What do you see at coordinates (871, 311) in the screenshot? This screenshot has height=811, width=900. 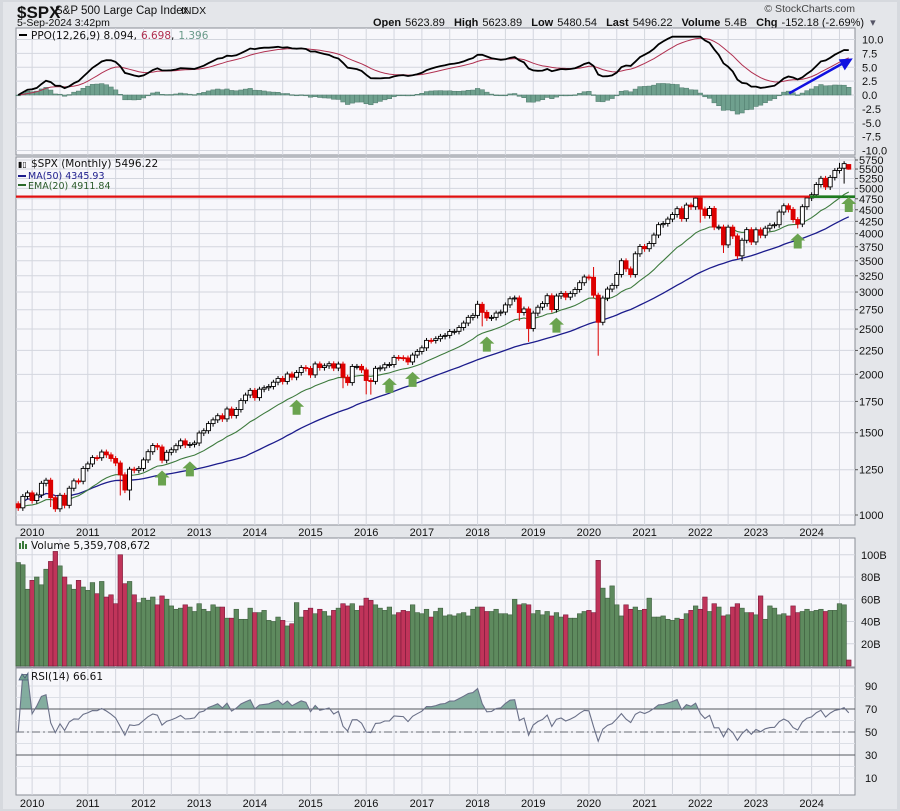 I see `price-axis-label: 2750` at bounding box center [871, 311].